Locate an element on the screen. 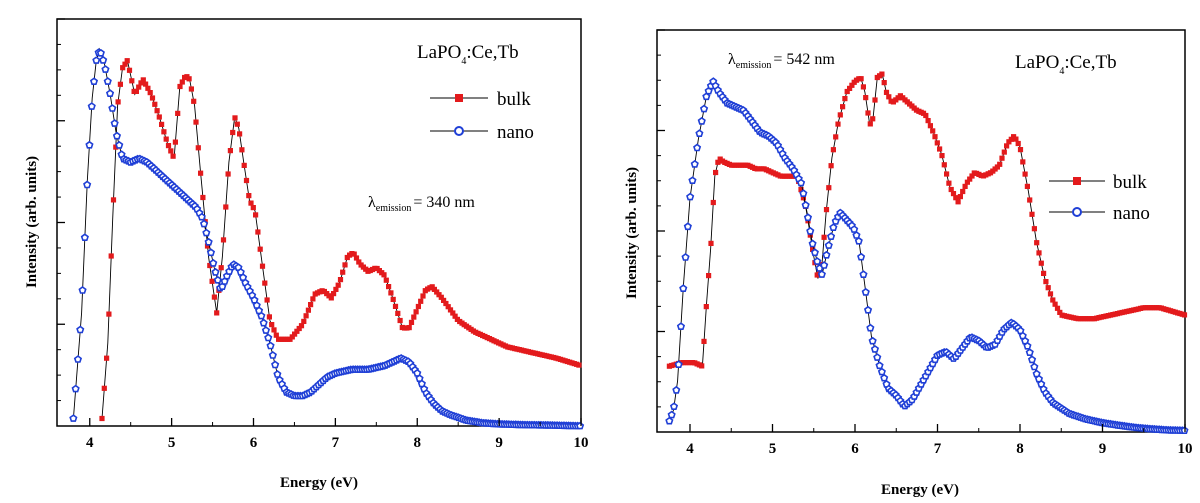  compound-rest: :Ce,Tb is located at coordinates (492, 52).